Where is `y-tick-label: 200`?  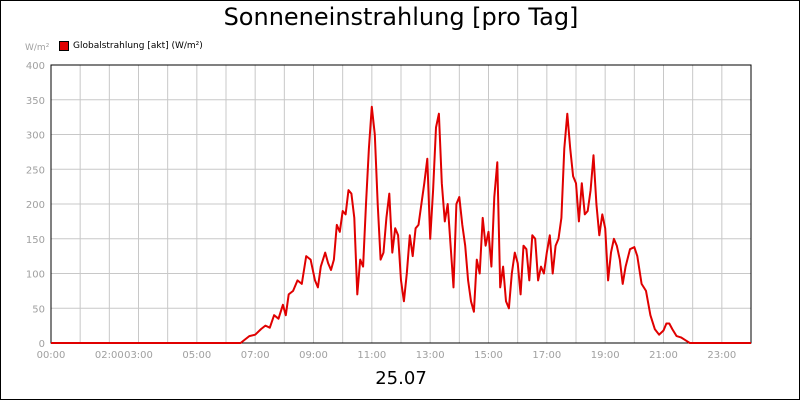 y-tick-label: 200 is located at coordinates (35, 205).